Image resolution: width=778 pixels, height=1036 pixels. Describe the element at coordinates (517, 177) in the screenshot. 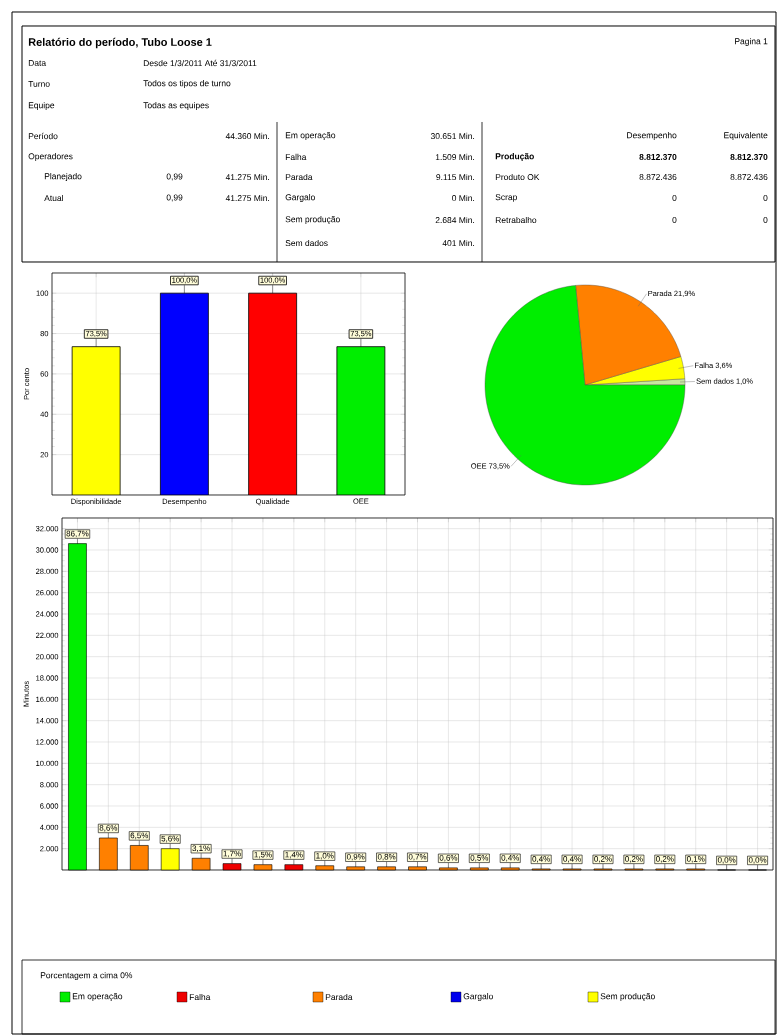

I see `text: Produto OK` at that location.